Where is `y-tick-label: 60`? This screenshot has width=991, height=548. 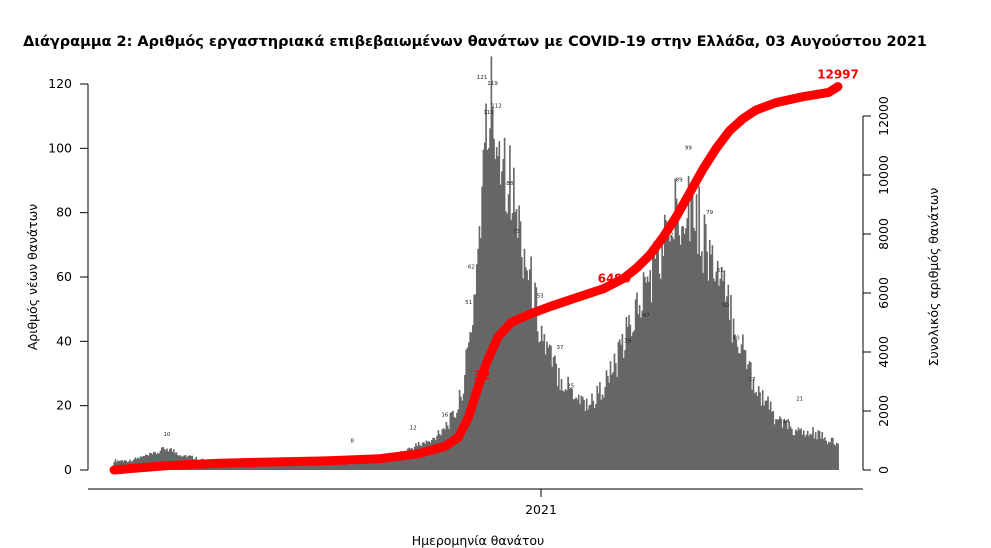 y-tick-label: 60 is located at coordinates (64, 276).